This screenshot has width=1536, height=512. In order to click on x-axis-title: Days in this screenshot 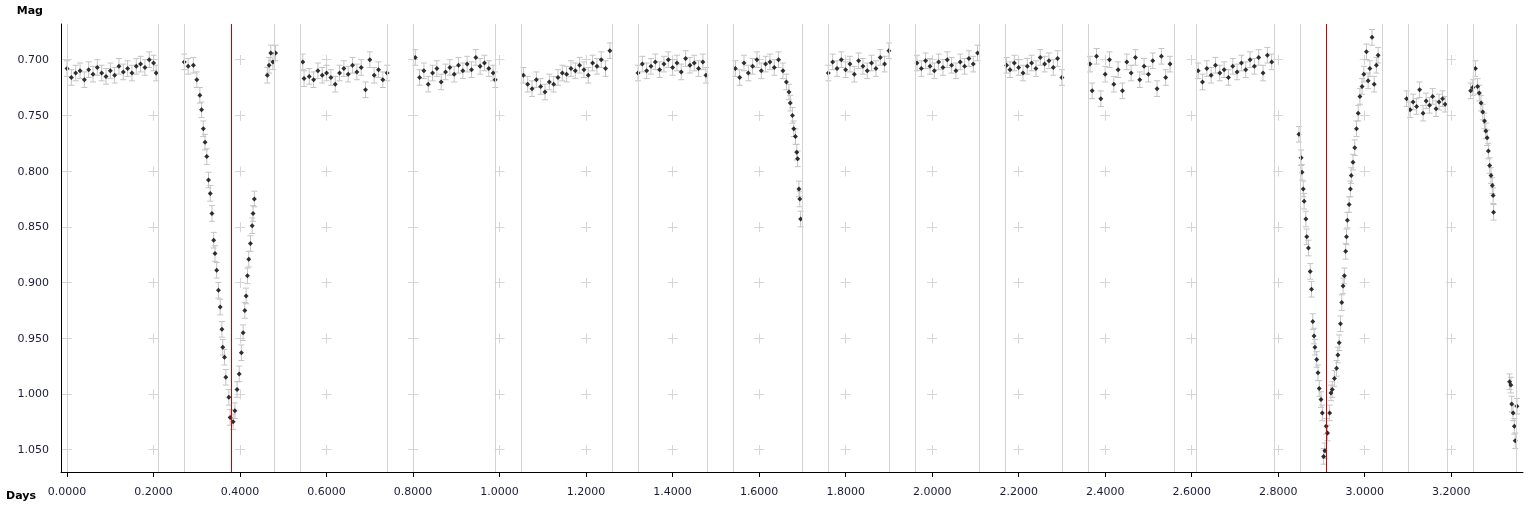, I will do `click(21, 495)`.